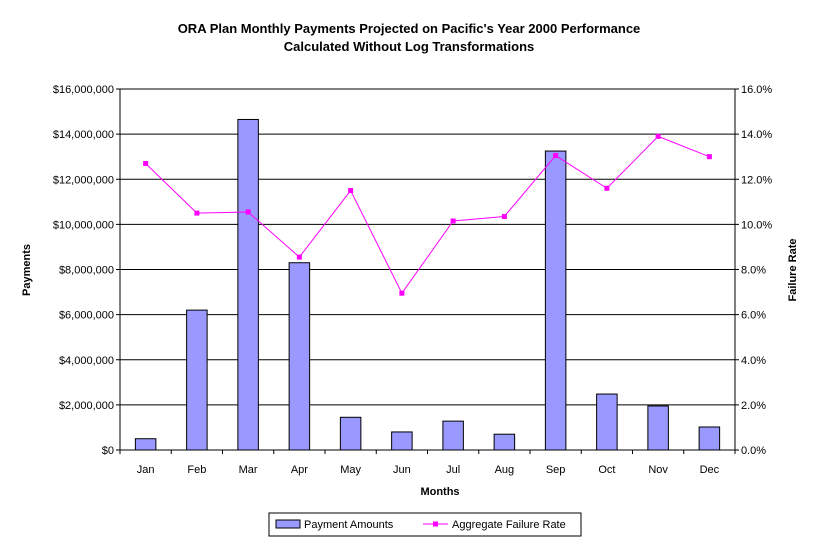 The height and width of the screenshot is (545, 819). Describe the element at coordinates (427, 463) in the screenshot. I see `x-axis-ticks: Jan Feb Mar Apr May Jun Jul Aug Sep Oct Nov Dec` at that location.